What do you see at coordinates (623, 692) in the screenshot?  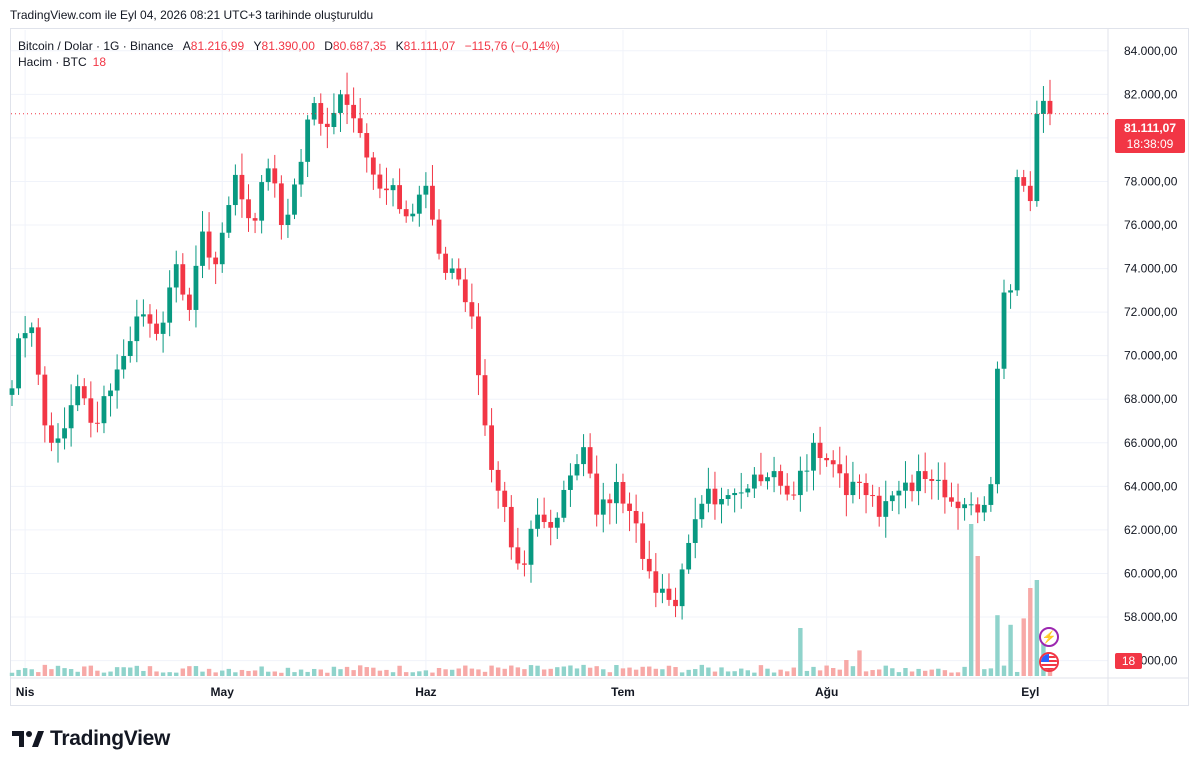 I see `x-axis-tick: Tem` at bounding box center [623, 692].